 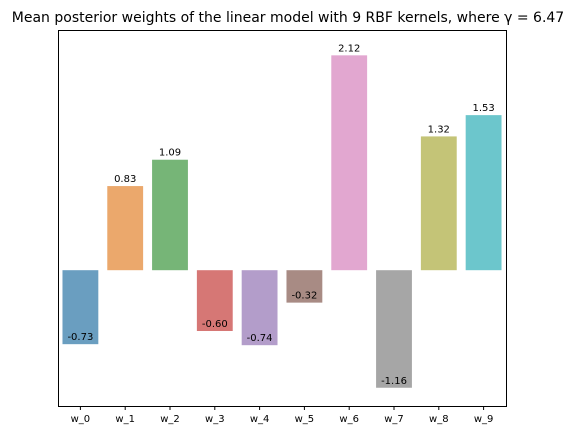 I want to click on x-tick-label-w_4: w_4, so click(x=260, y=419).